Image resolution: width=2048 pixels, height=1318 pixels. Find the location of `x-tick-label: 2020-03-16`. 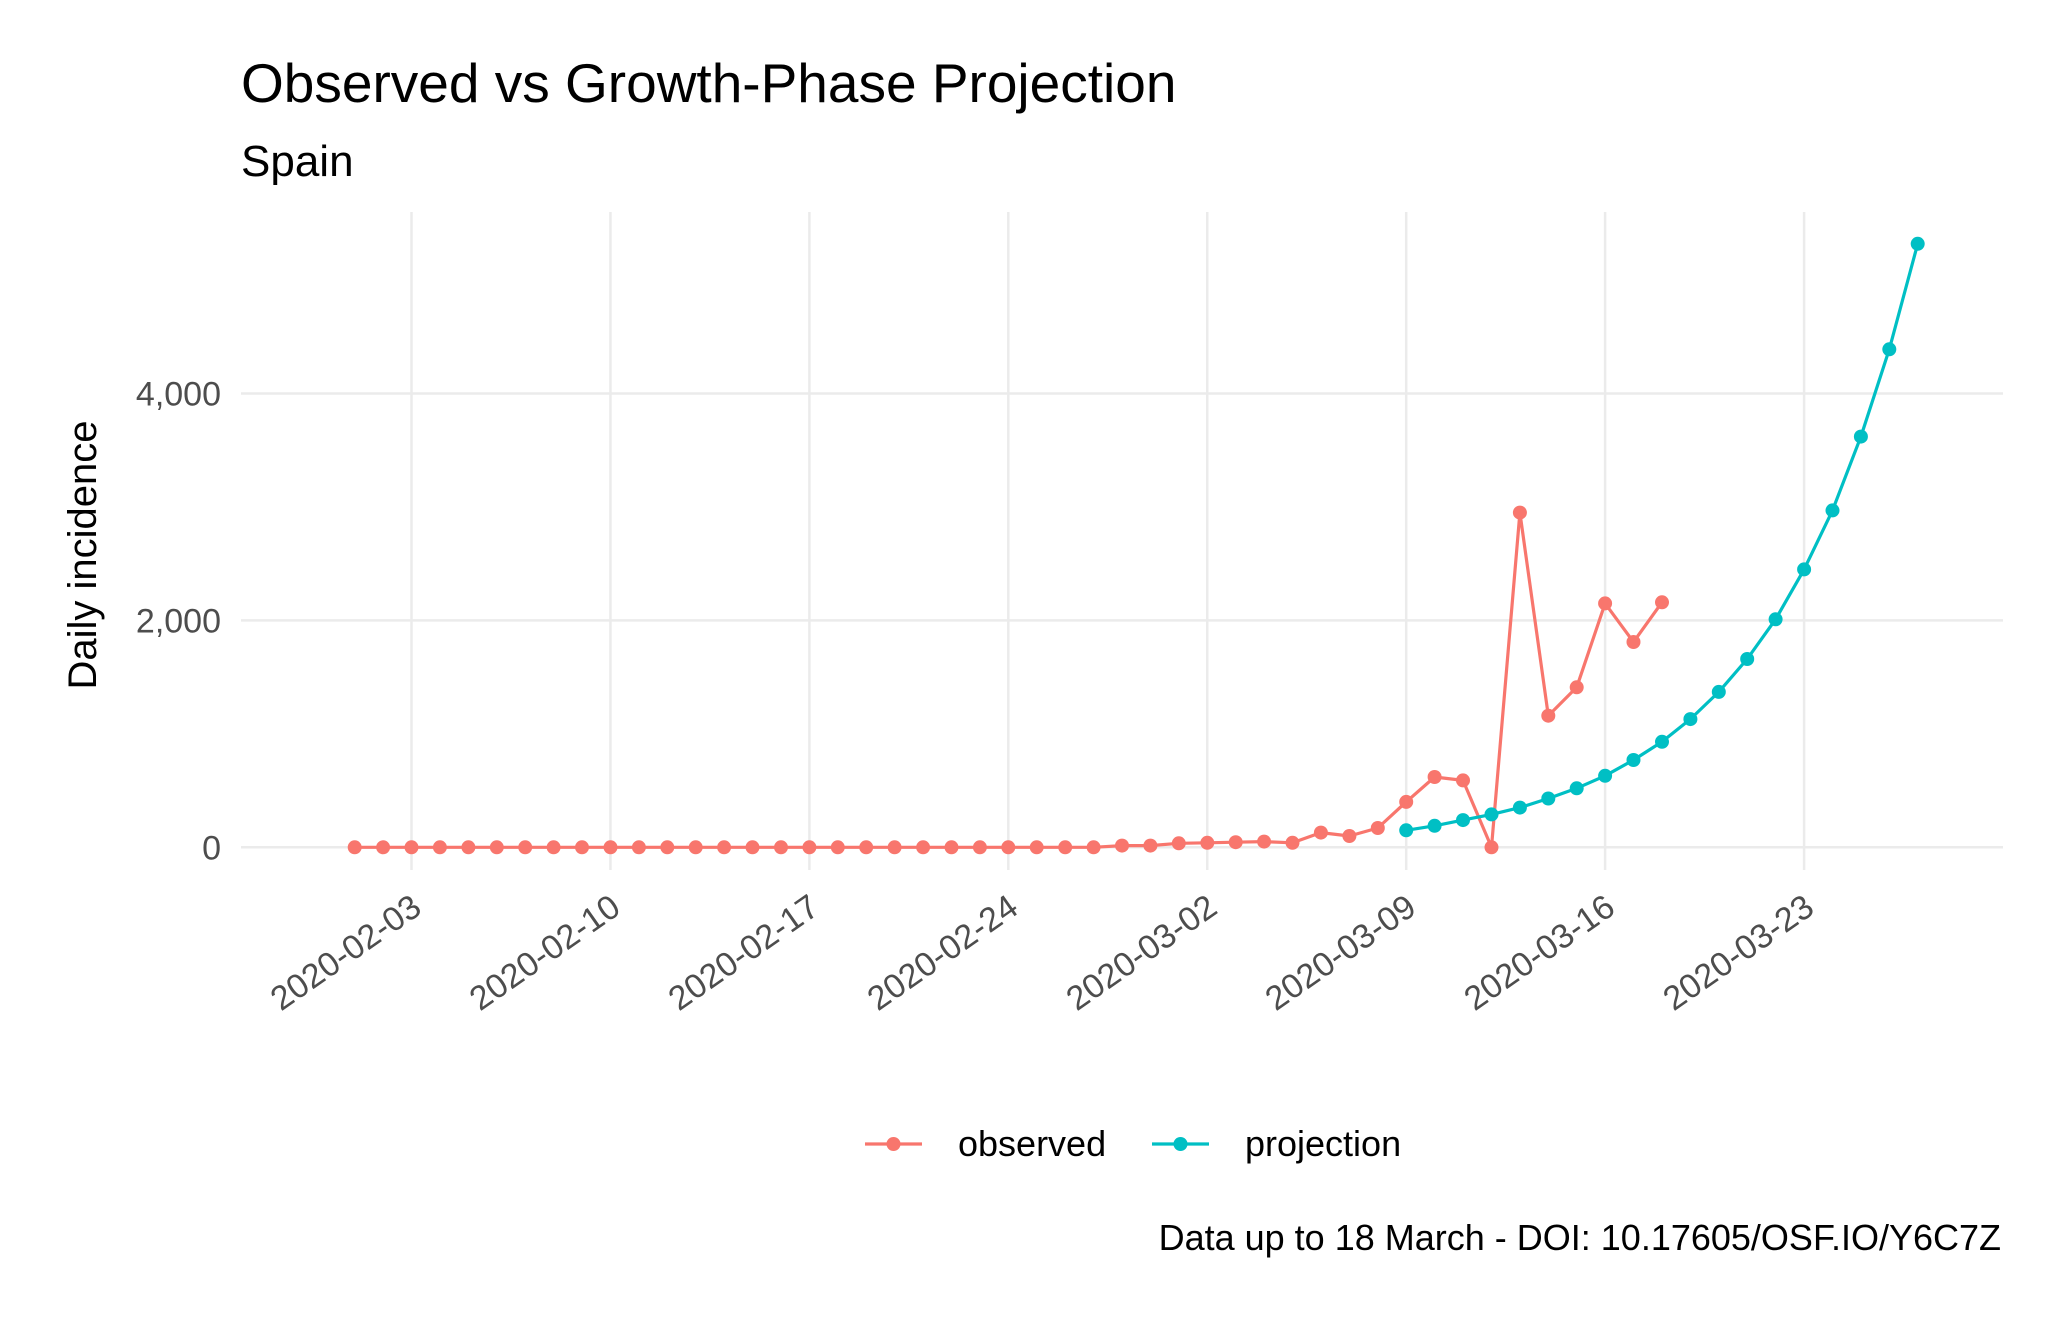

x-tick-label: 2020-03-16 is located at coordinates (1539, 952).